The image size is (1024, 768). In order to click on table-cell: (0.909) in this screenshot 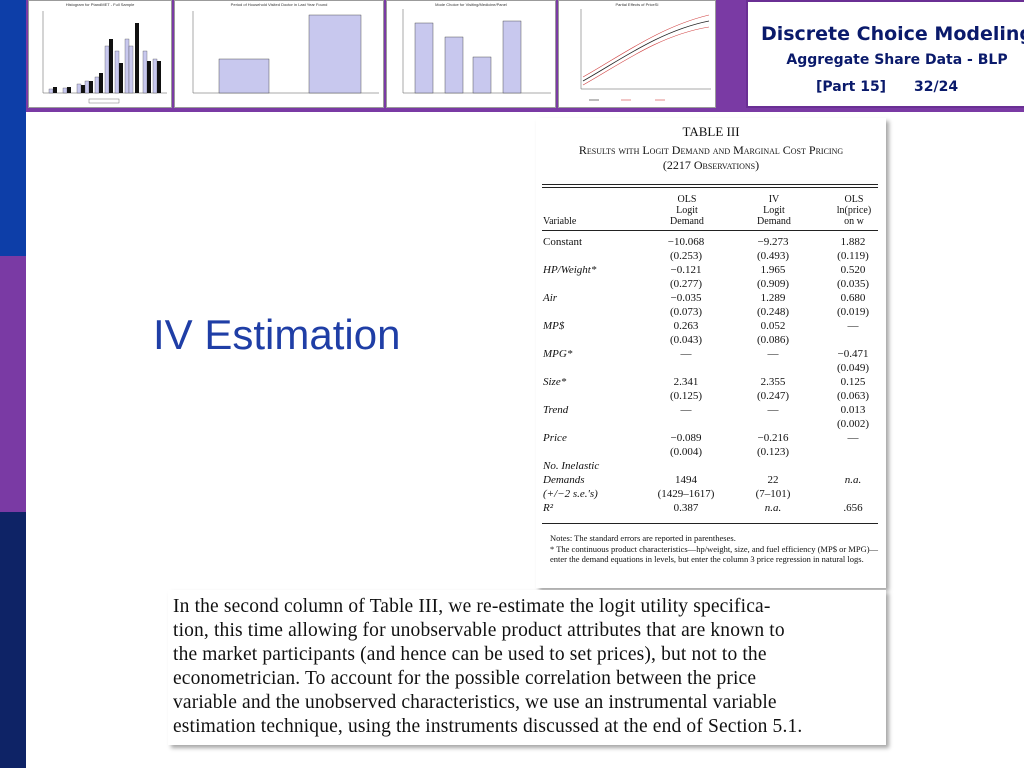, I will do `click(773, 284)`.